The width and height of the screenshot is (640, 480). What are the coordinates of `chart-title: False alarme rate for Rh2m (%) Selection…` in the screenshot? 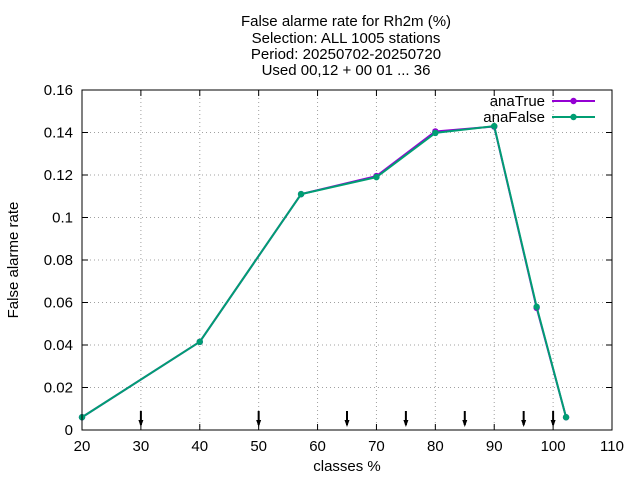 It's located at (346, 46).